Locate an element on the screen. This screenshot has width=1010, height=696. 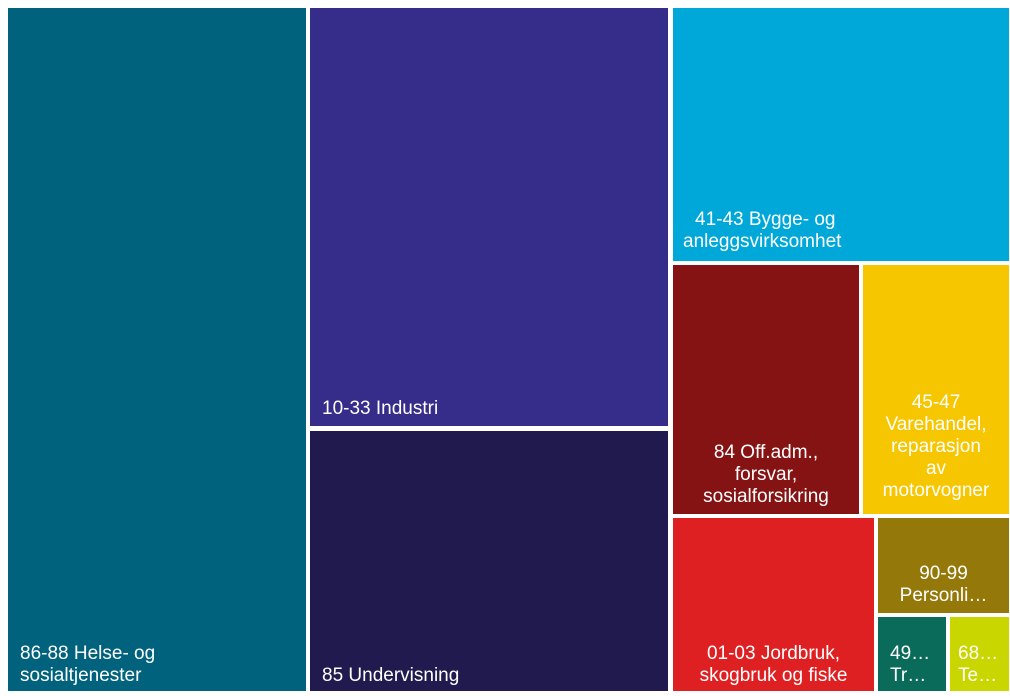
treemap-label-line: anleggsvirksomhet is located at coordinates (762, 241).